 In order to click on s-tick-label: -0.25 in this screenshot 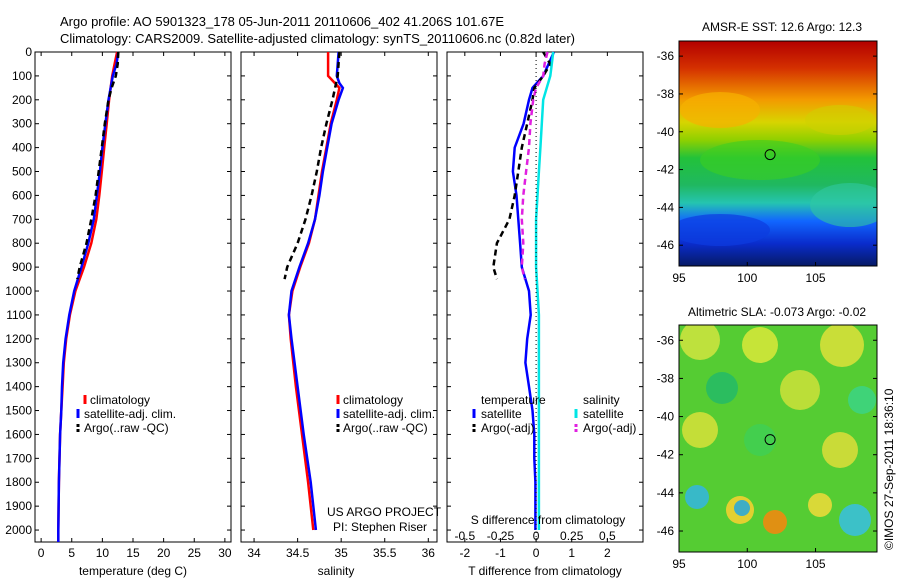, I will do `click(501, 536)`.